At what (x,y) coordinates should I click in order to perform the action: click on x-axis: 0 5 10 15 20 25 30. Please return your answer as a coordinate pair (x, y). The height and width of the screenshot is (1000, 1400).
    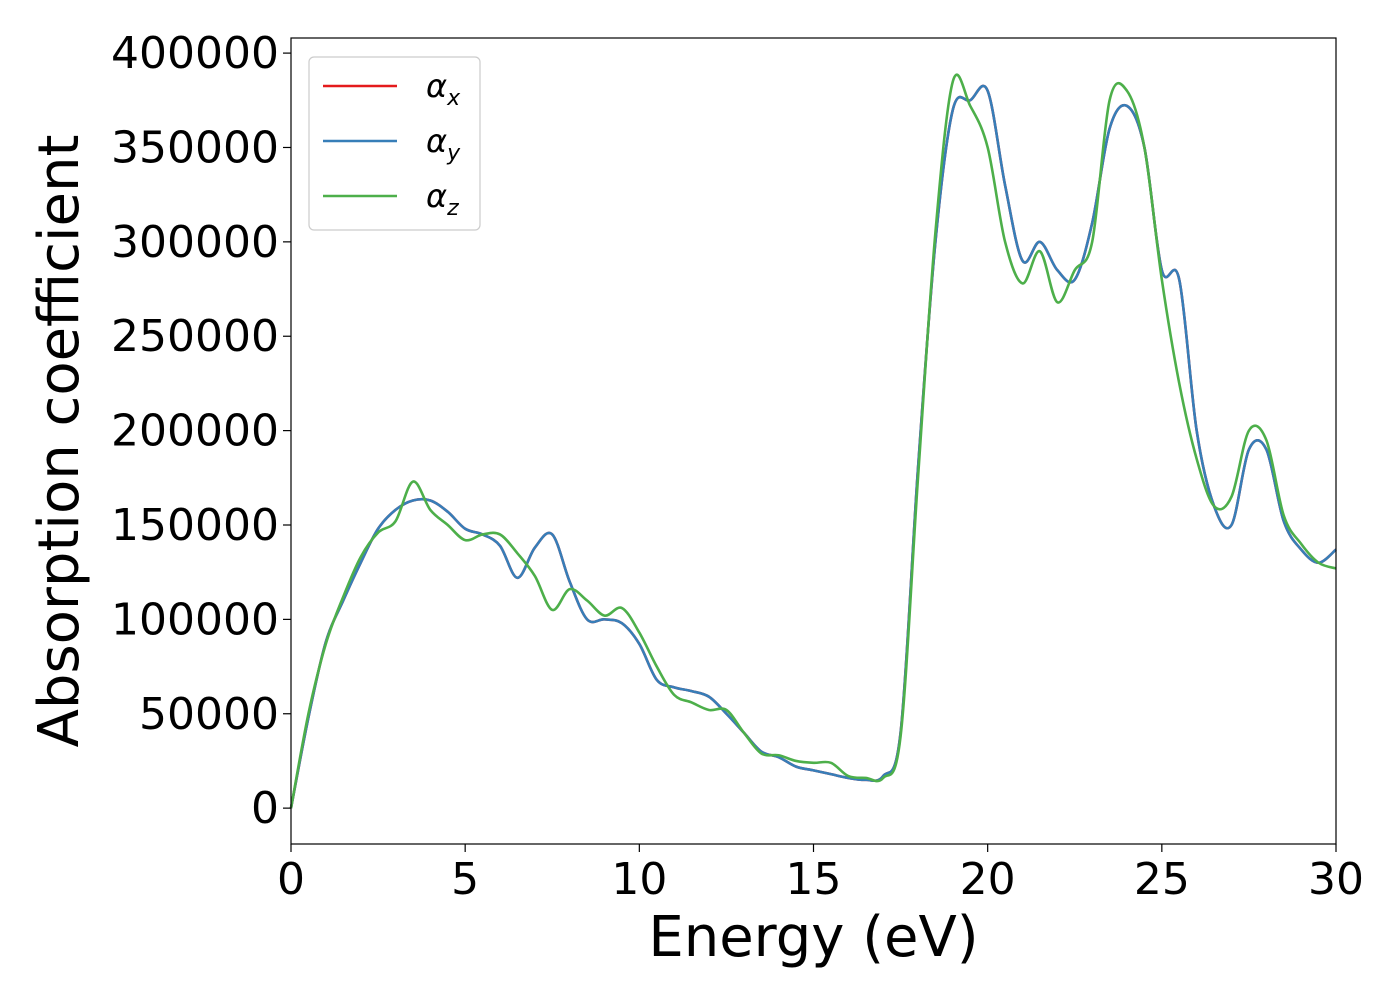
    Looking at the image, I should click on (820, 874).